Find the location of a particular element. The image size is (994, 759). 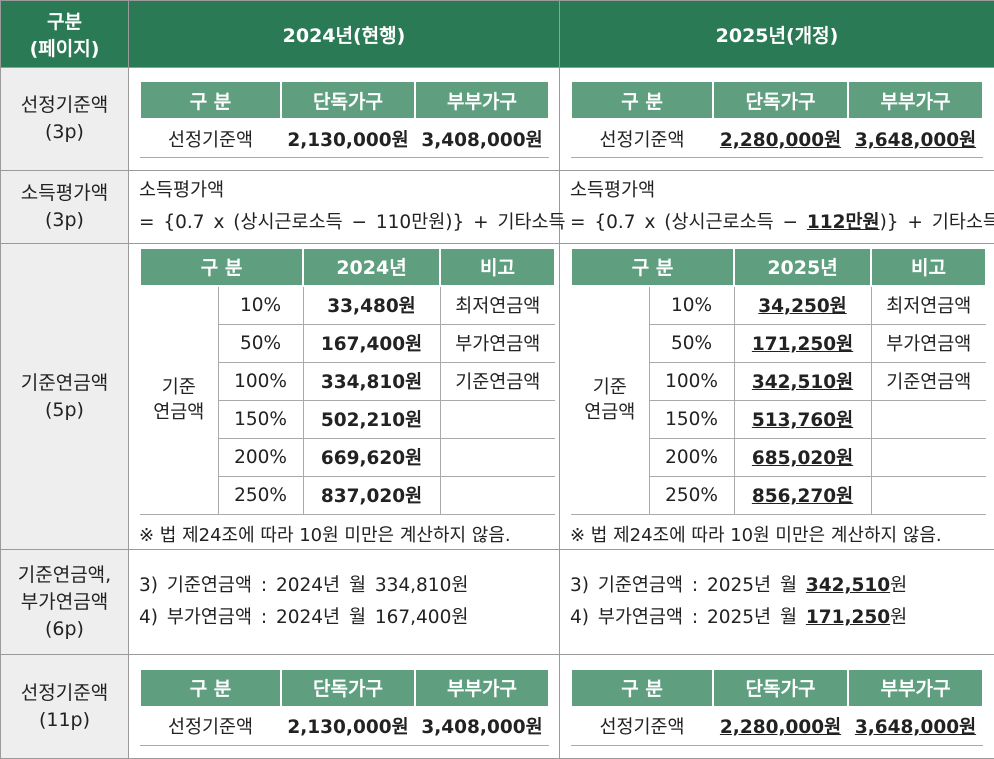

amount-cell: 837,020원 is located at coordinates (371, 495).